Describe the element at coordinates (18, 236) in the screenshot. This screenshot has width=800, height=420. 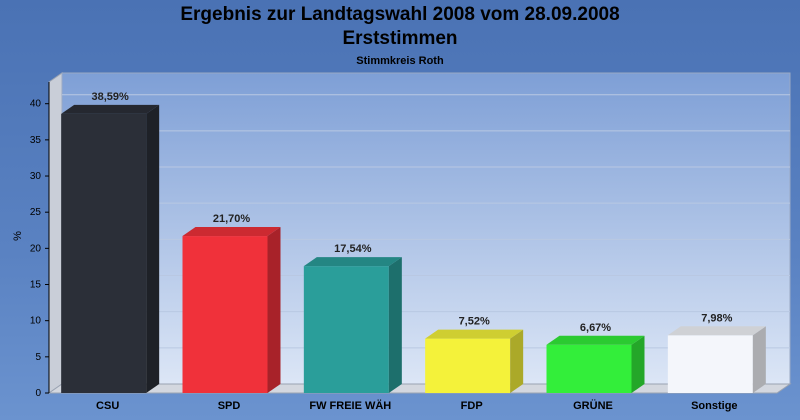
I see `y-axis-label: %` at that location.